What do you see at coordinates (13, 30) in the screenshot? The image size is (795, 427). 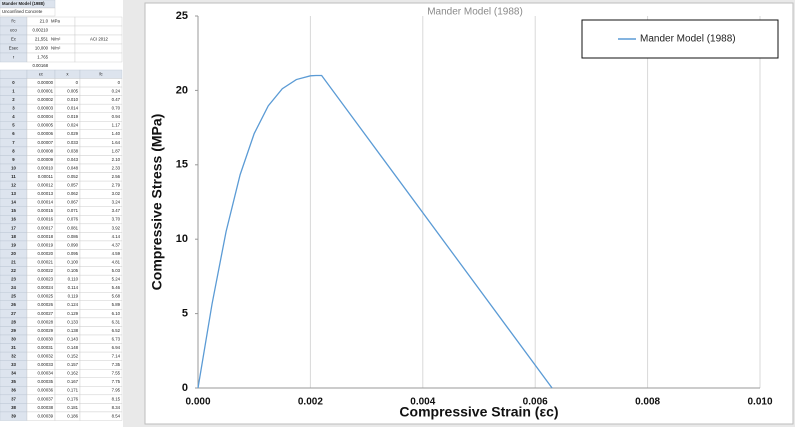 I see `param-symbol: εco` at bounding box center [13, 30].